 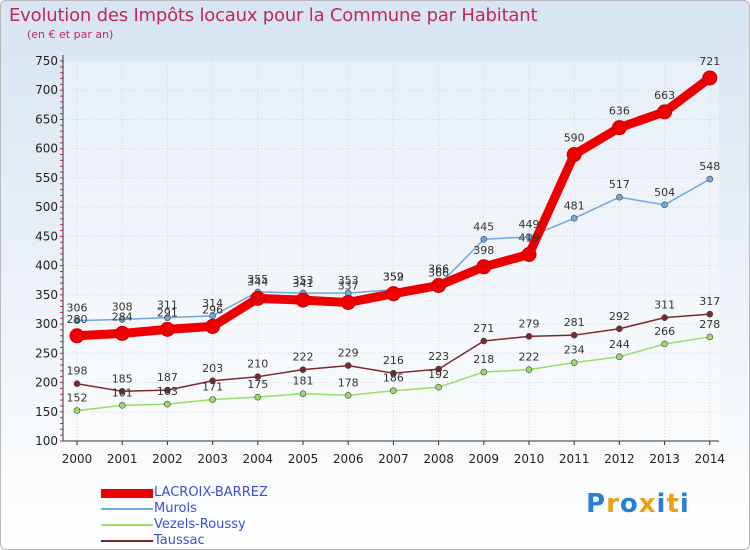 I want to click on x-tick-label: 2013, so click(x=664, y=459).